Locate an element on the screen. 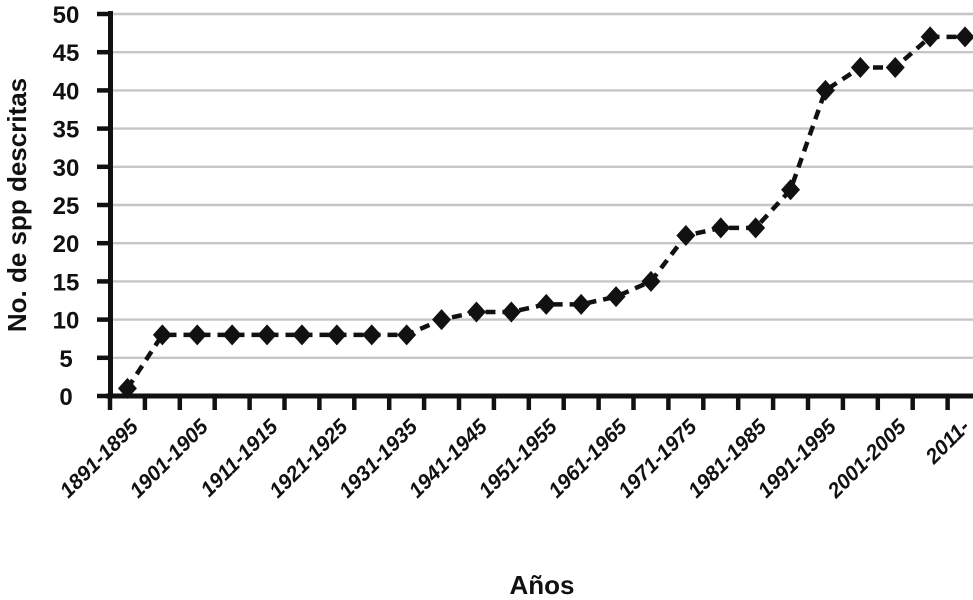 The image size is (973, 600). y-tick-label: 5 is located at coordinates (65, 359).